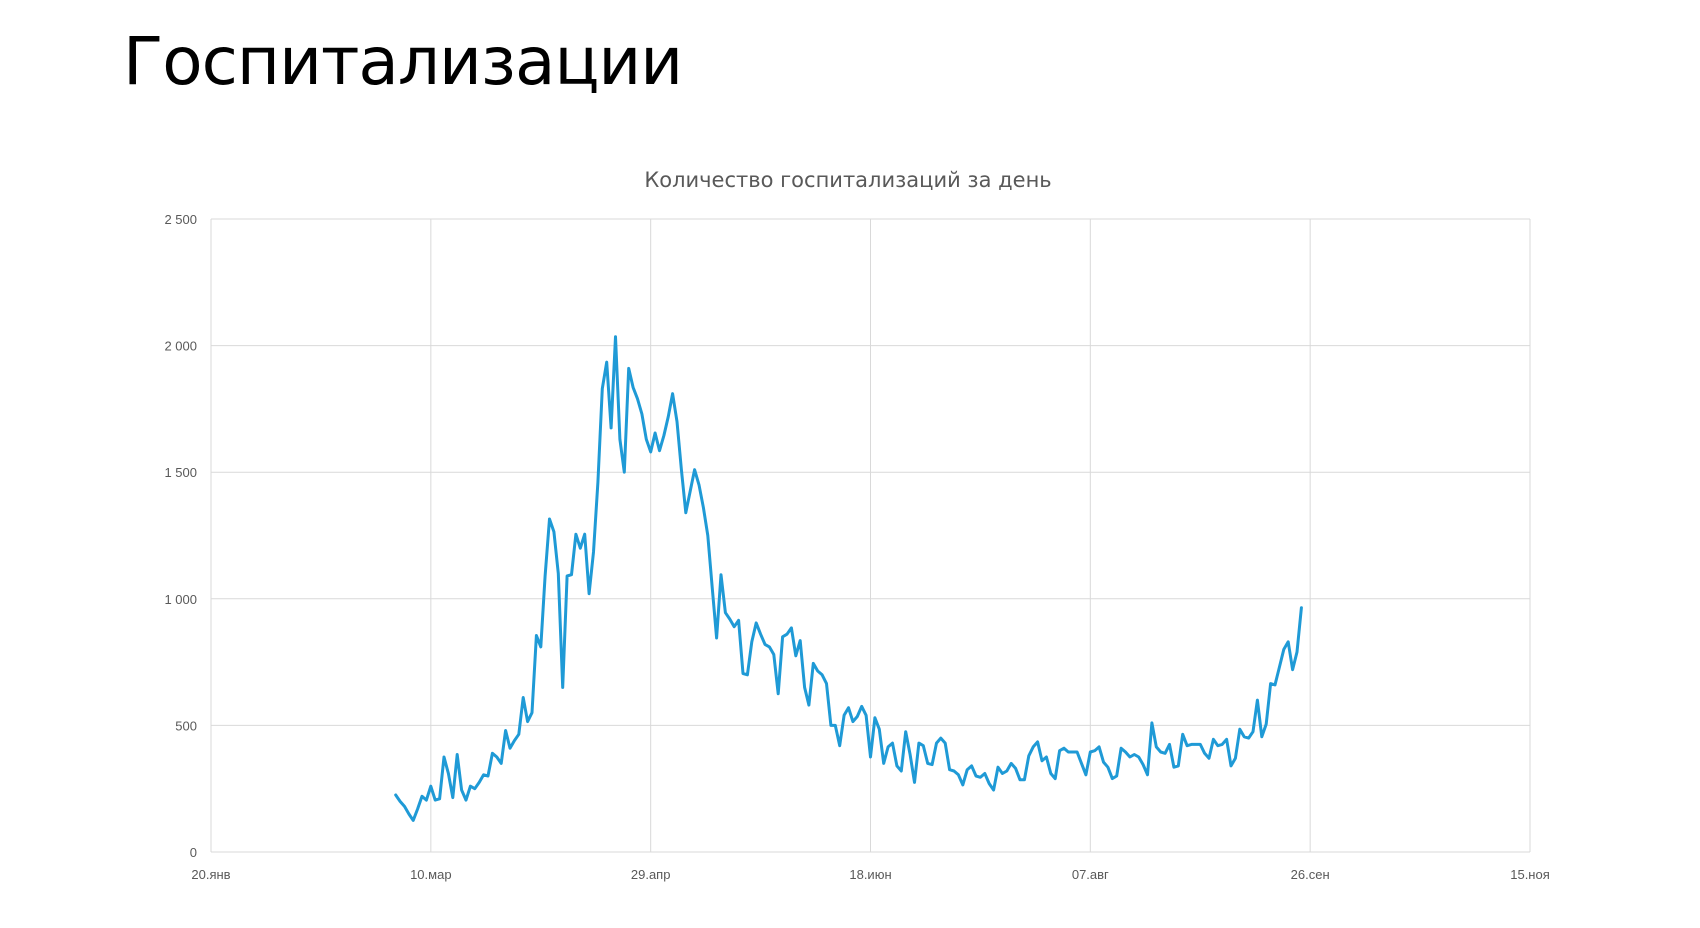 The width and height of the screenshot is (1700, 928). What do you see at coordinates (430, 874) in the screenshot?
I see `x-tick-label: 10.мар` at bounding box center [430, 874].